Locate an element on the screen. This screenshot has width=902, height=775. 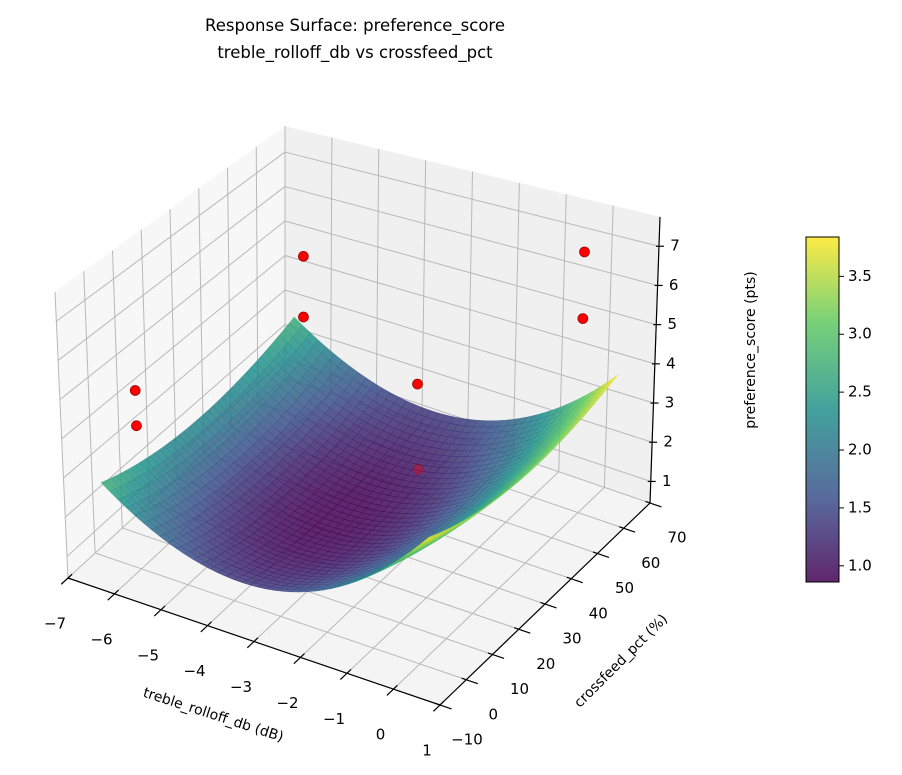
chart-title-line2: treble_rolloff_db vs crossfeed_pct is located at coordinates (355, 53).